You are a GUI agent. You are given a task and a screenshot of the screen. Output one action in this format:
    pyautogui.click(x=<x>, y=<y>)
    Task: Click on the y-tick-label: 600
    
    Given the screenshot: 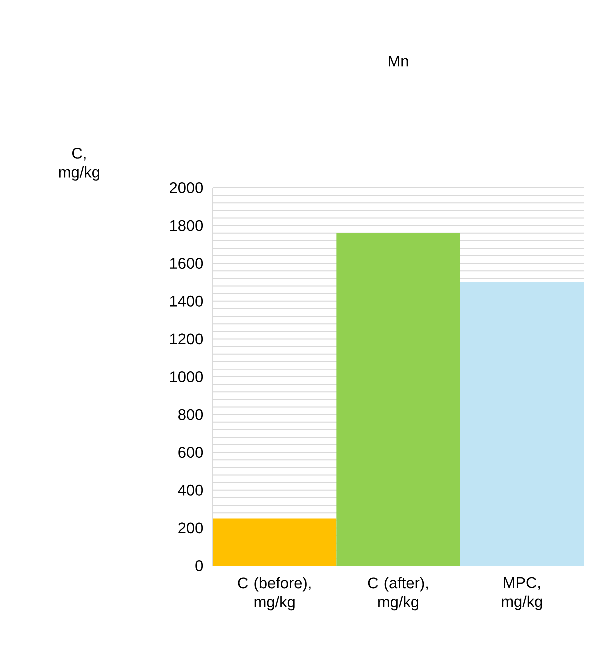 What is the action you would take?
    pyautogui.click(x=191, y=452)
    